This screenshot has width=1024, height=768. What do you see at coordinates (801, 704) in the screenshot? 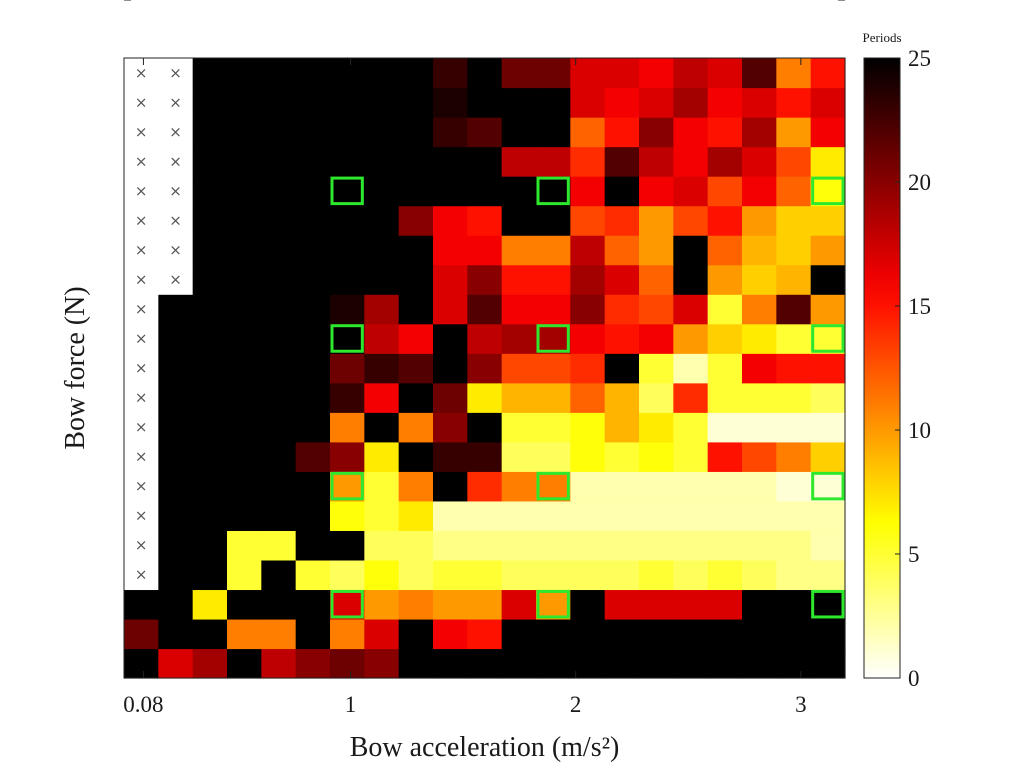
I see `x-tick-label: 3` at bounding box center [801, 704].